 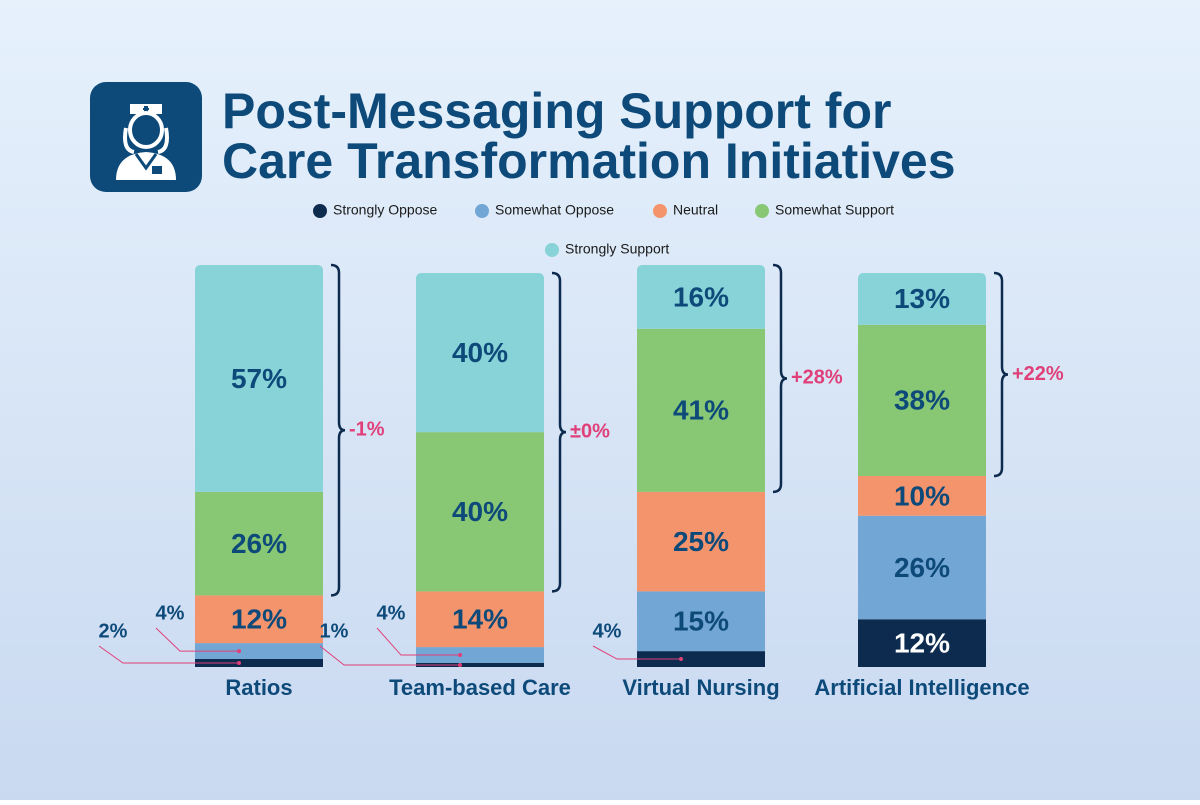 I want to click on legend-label: Somewhat Oppose, so click(x=554, y=210).